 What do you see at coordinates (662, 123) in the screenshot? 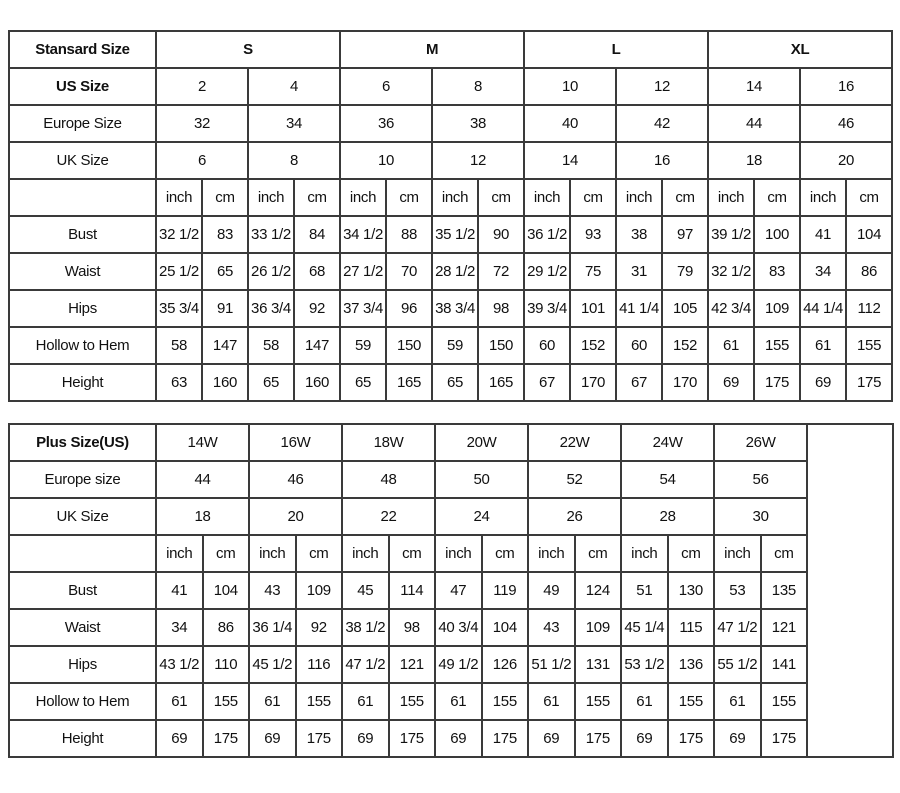
I see `size-value: 42` at bounding box center [662, 123].